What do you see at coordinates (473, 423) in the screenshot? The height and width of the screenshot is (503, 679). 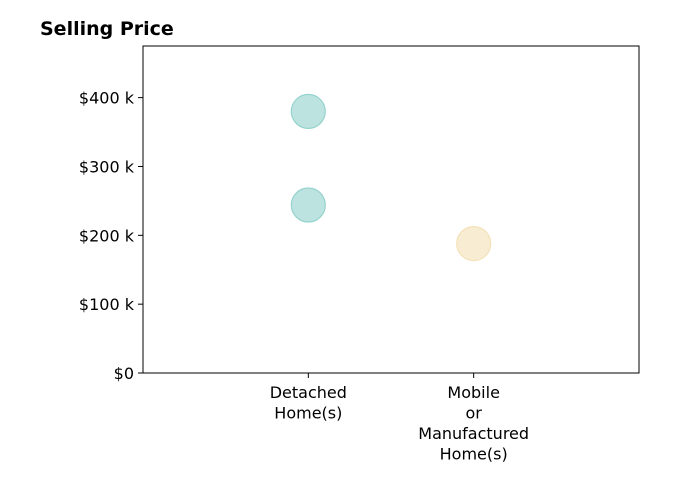 I see `x-tick-label: Mobile or Manufactured Home(s)` at bounding box center [473, 423].